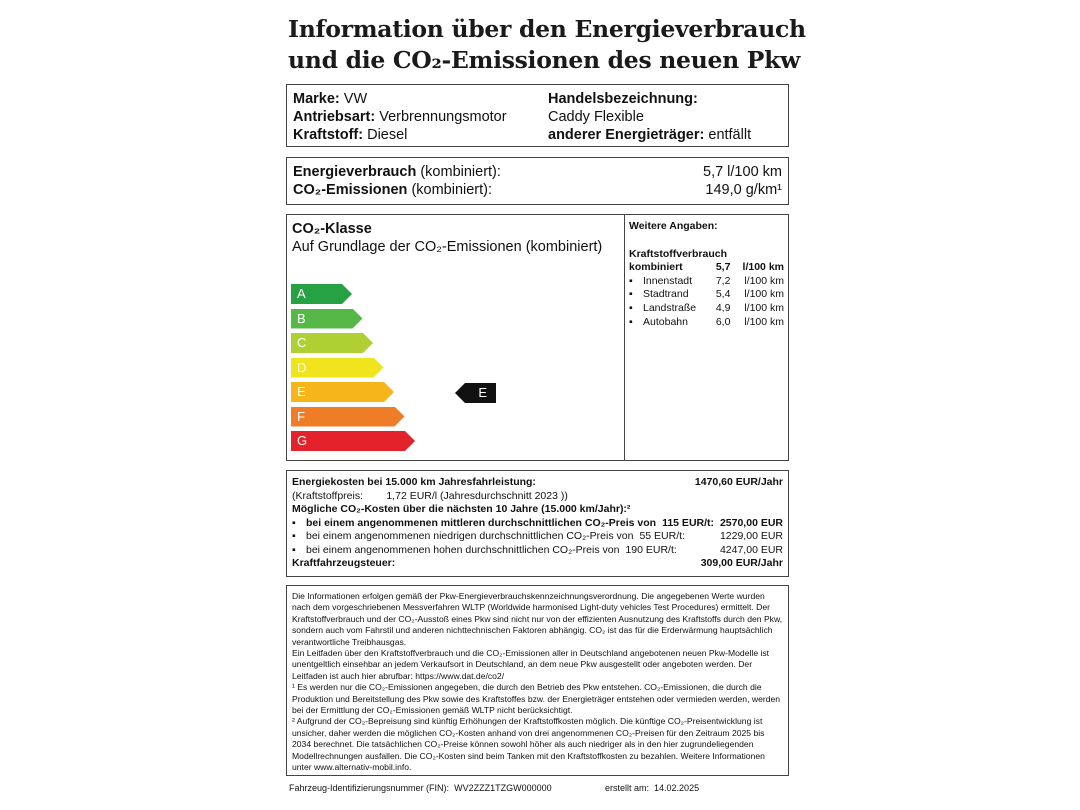  What do you see at coordinates (503, 788) in the screenshot?
I see `fin: WV2ZZZ1TZGW000000` at bounding box center [503, 788].